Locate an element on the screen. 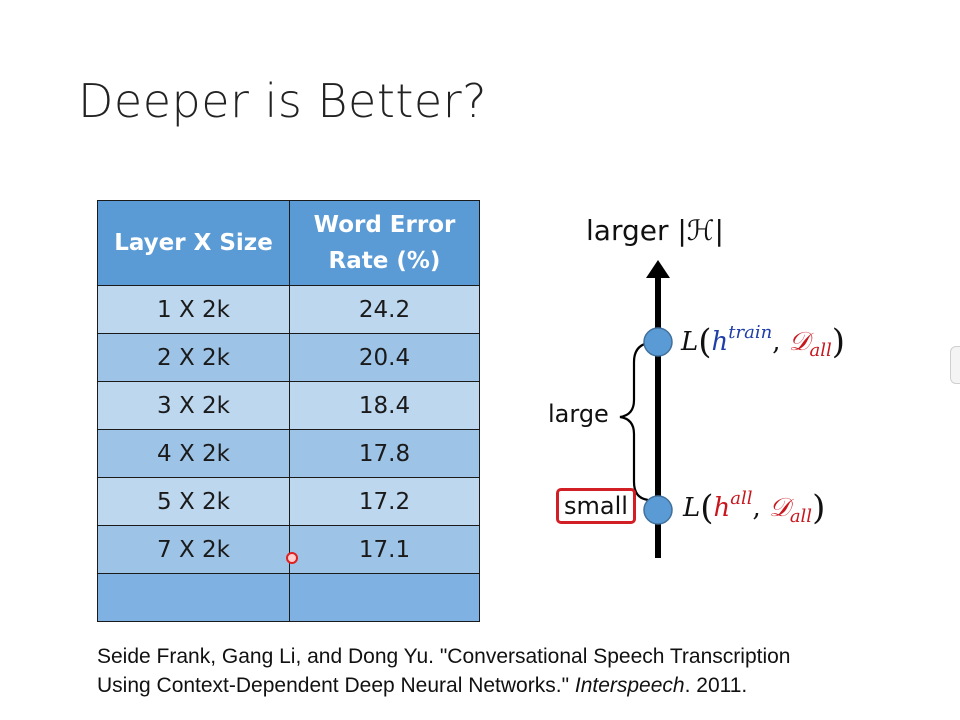  cell-layer: 1 X 2k is located at coordinates (193, 309).